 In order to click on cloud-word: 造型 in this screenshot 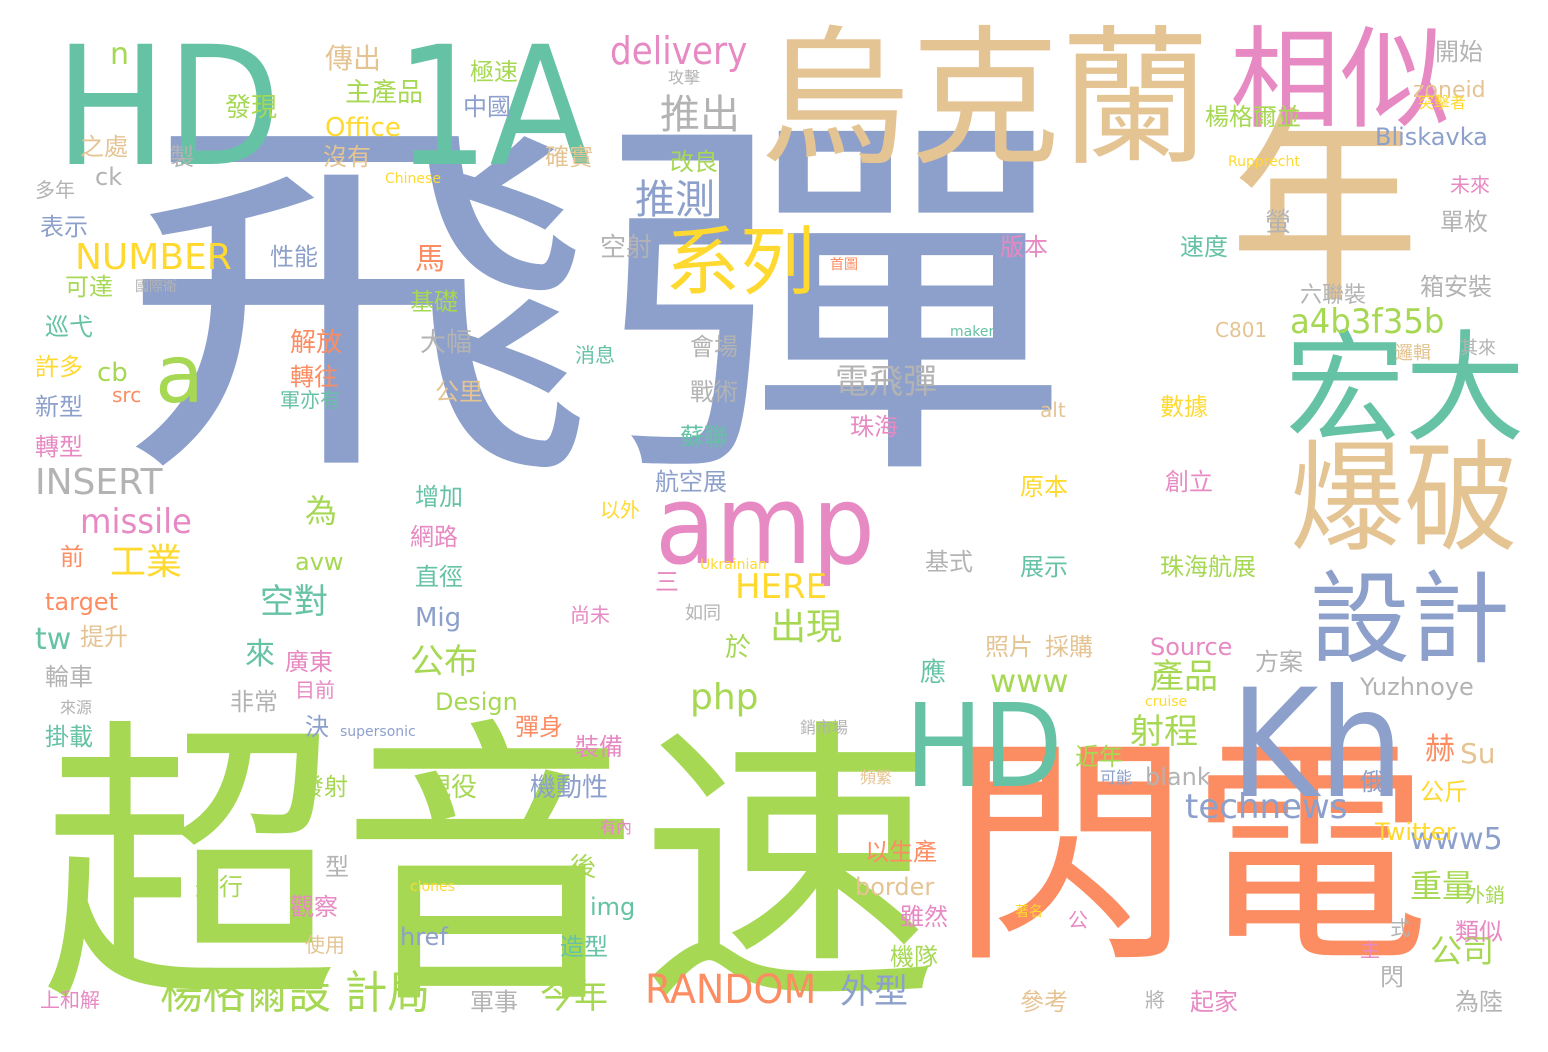, I will do `click(584, 947)`.